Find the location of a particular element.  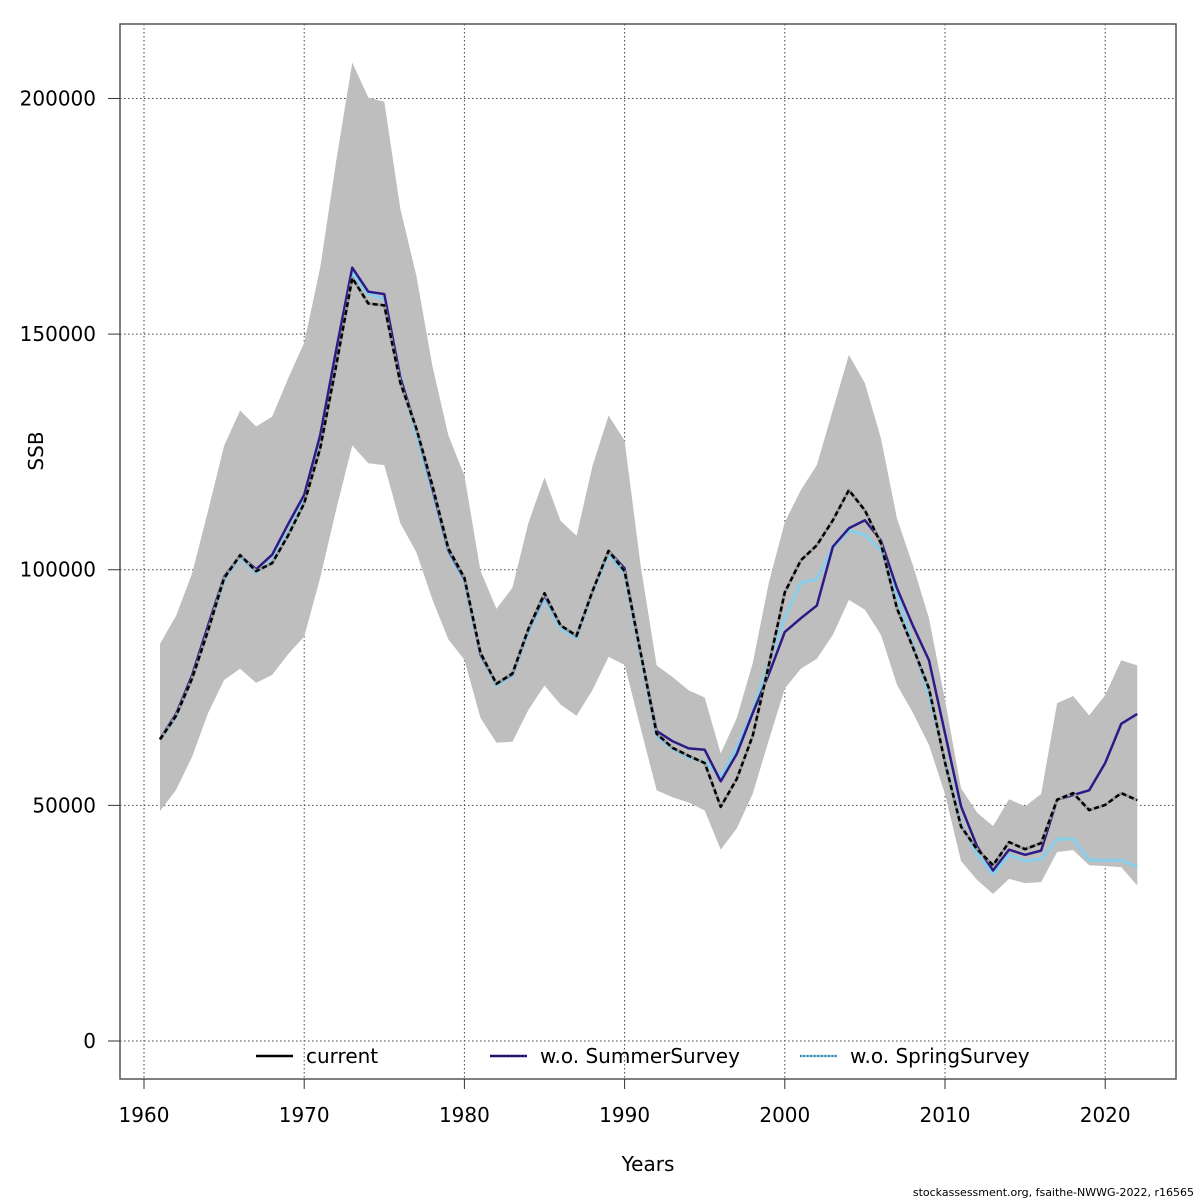

legend-item: w.o. SummerSurvey is located at coordinates (615, 1056).